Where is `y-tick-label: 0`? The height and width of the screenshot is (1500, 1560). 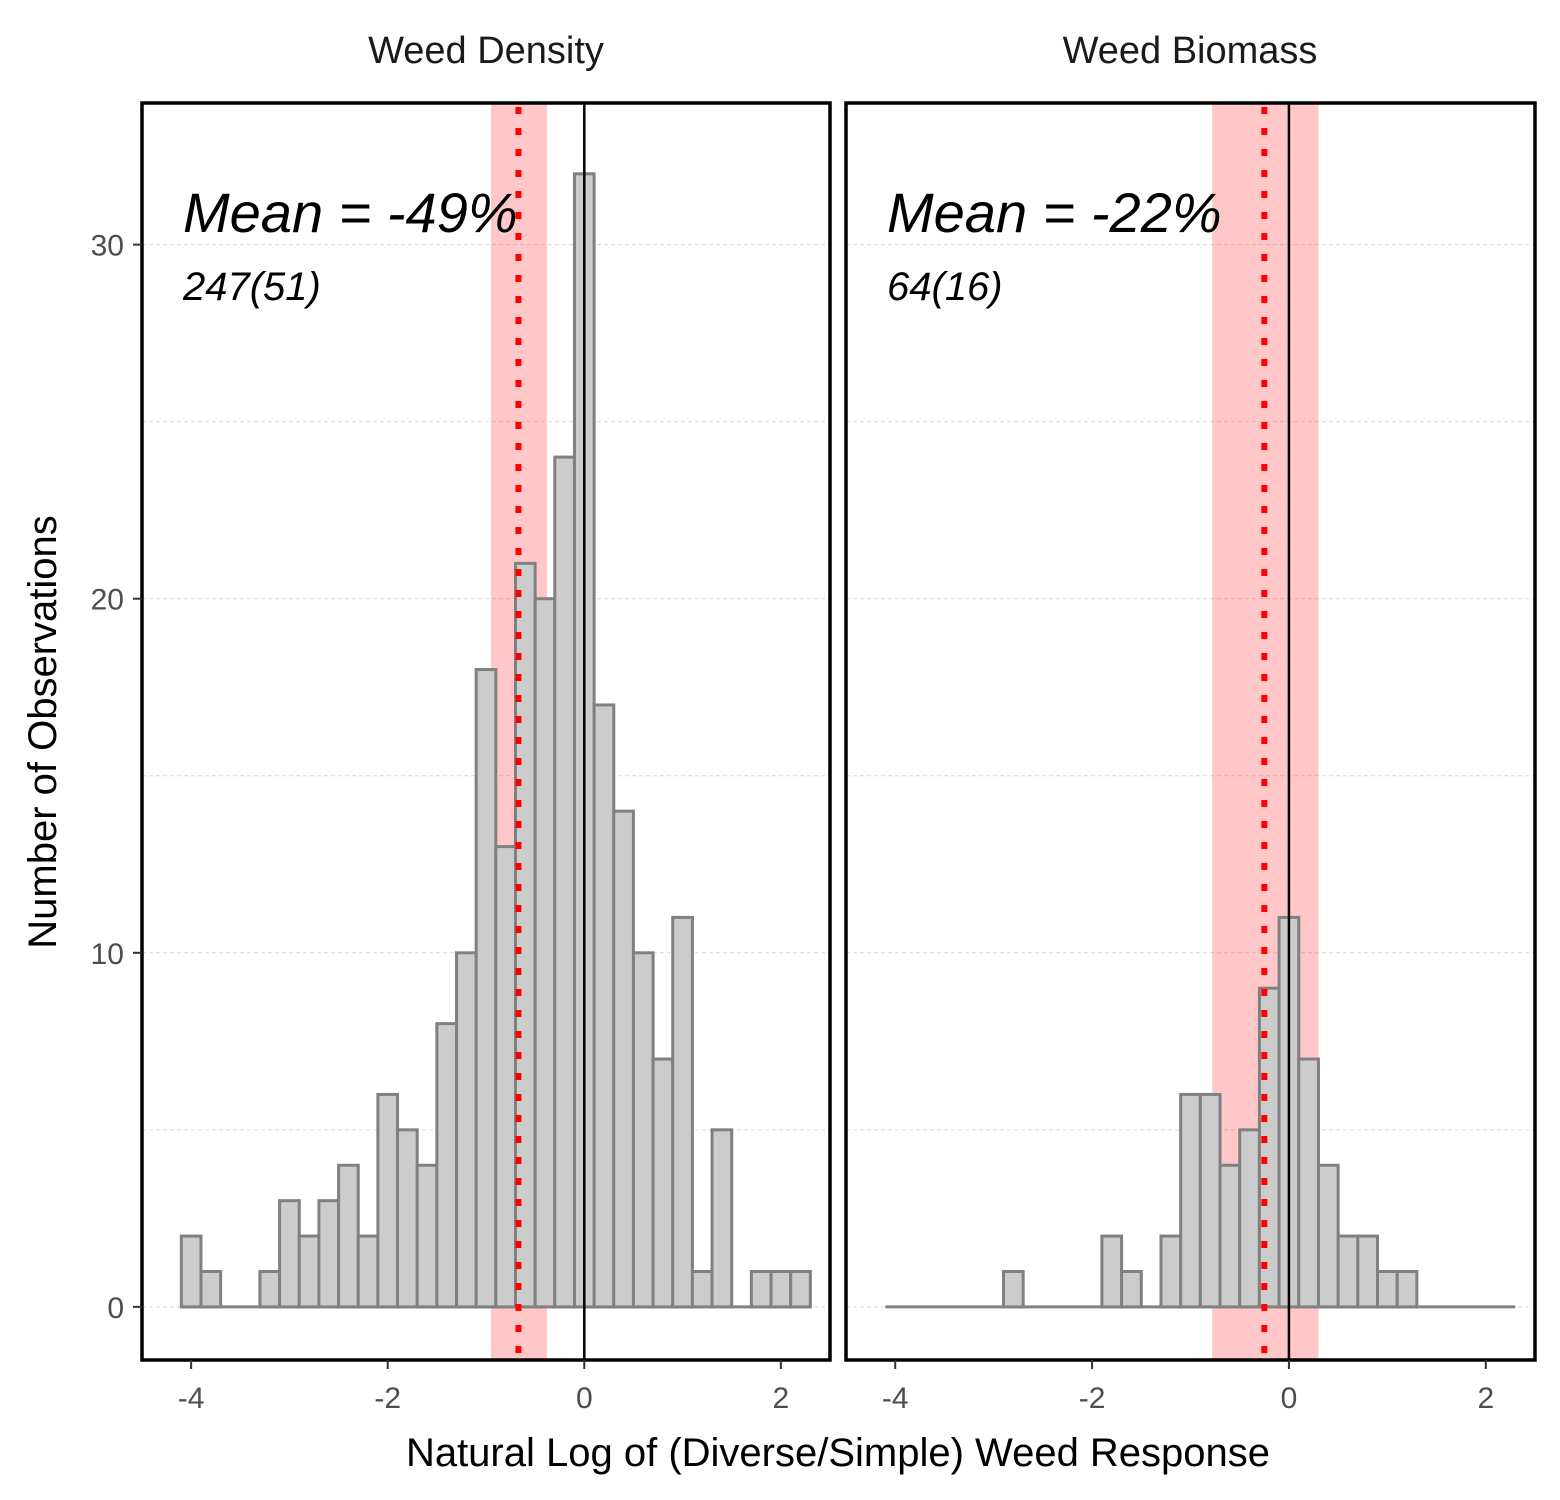
y-tick-label: 0 is located at coordinates (115, 1308).